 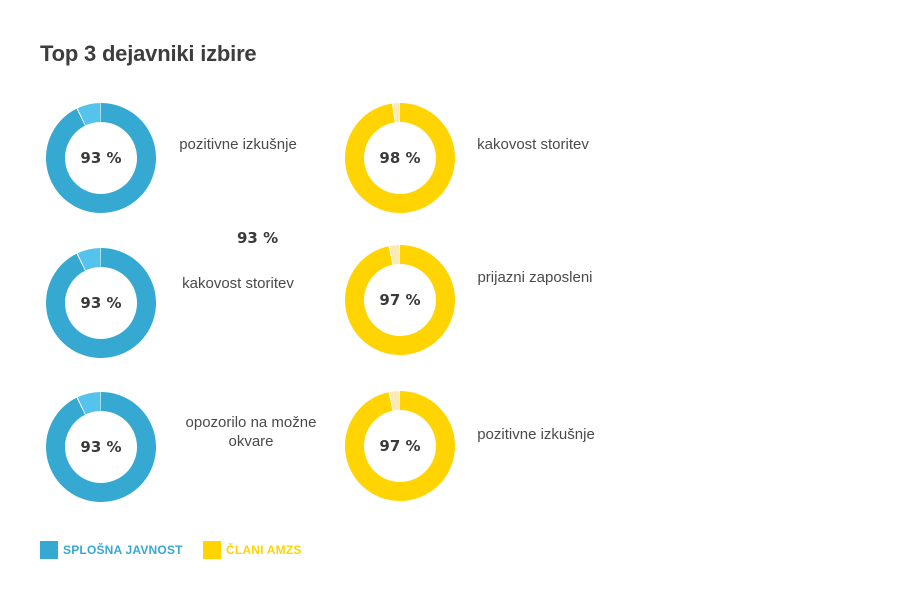 I want to click on donut-general-3-ring, so click(x=100, y=447).